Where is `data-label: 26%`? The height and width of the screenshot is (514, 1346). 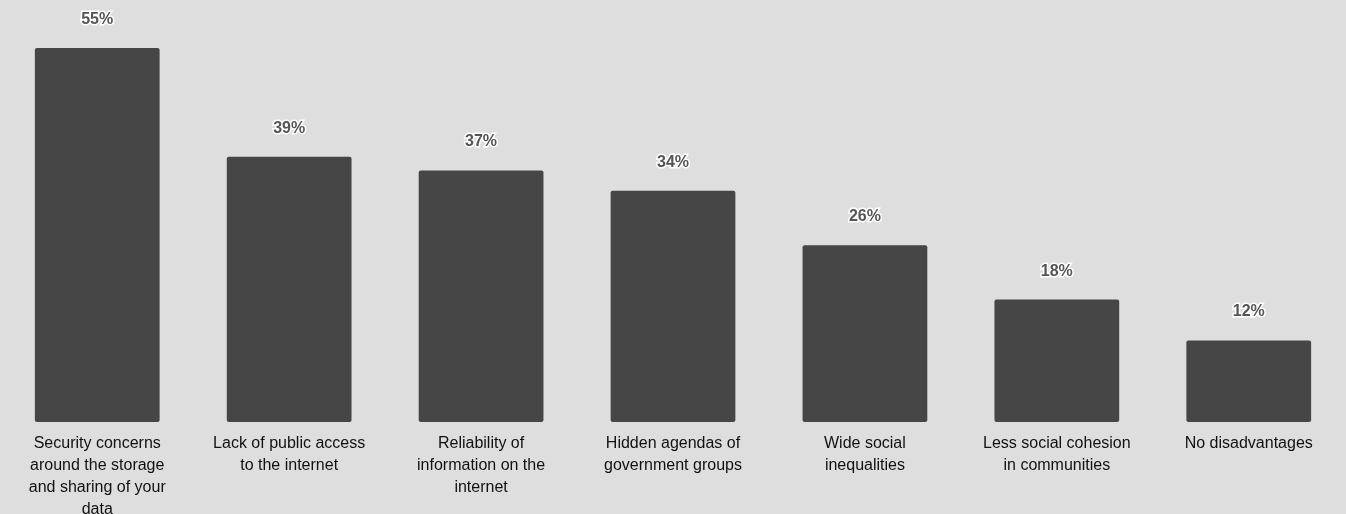
data-label: 26% is located at coordinates (864, 216).